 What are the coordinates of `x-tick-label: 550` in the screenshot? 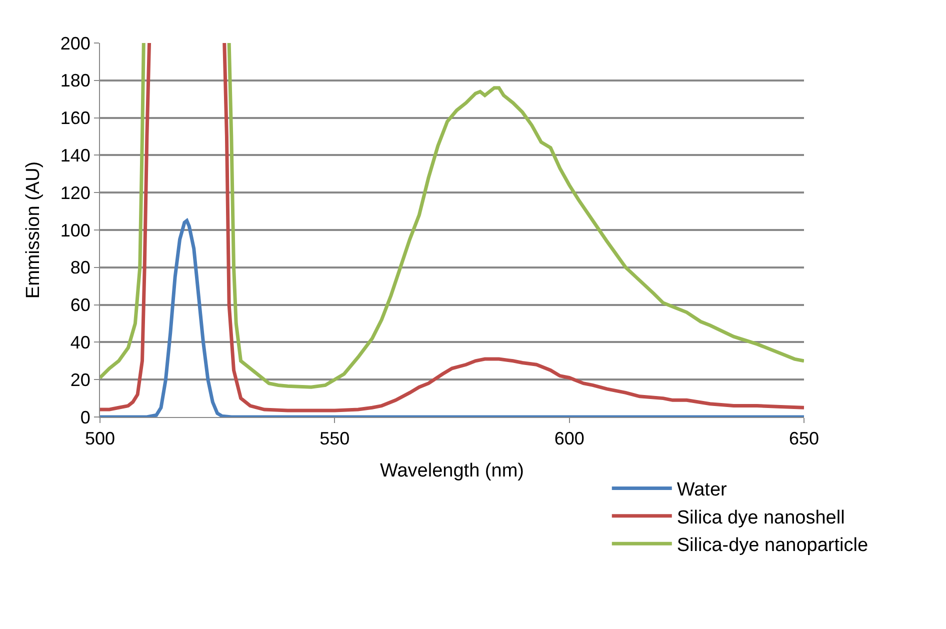 It's located at (335, 438).